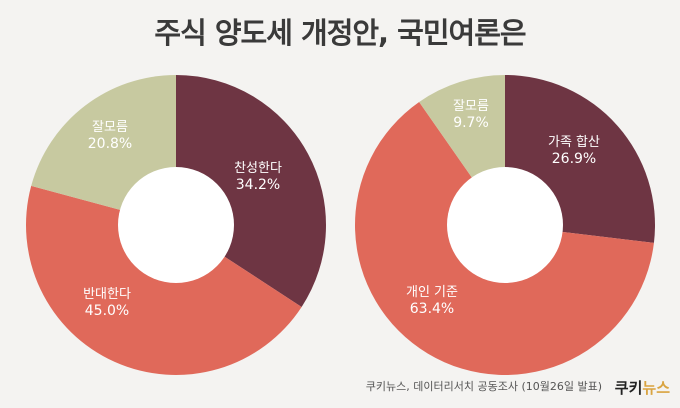 The width and height of the screenshot is (680, 408). Describe the element at coordinates (110, 144) in the screenshot. I see `slice-value-0-2: 20.8%` at that location.